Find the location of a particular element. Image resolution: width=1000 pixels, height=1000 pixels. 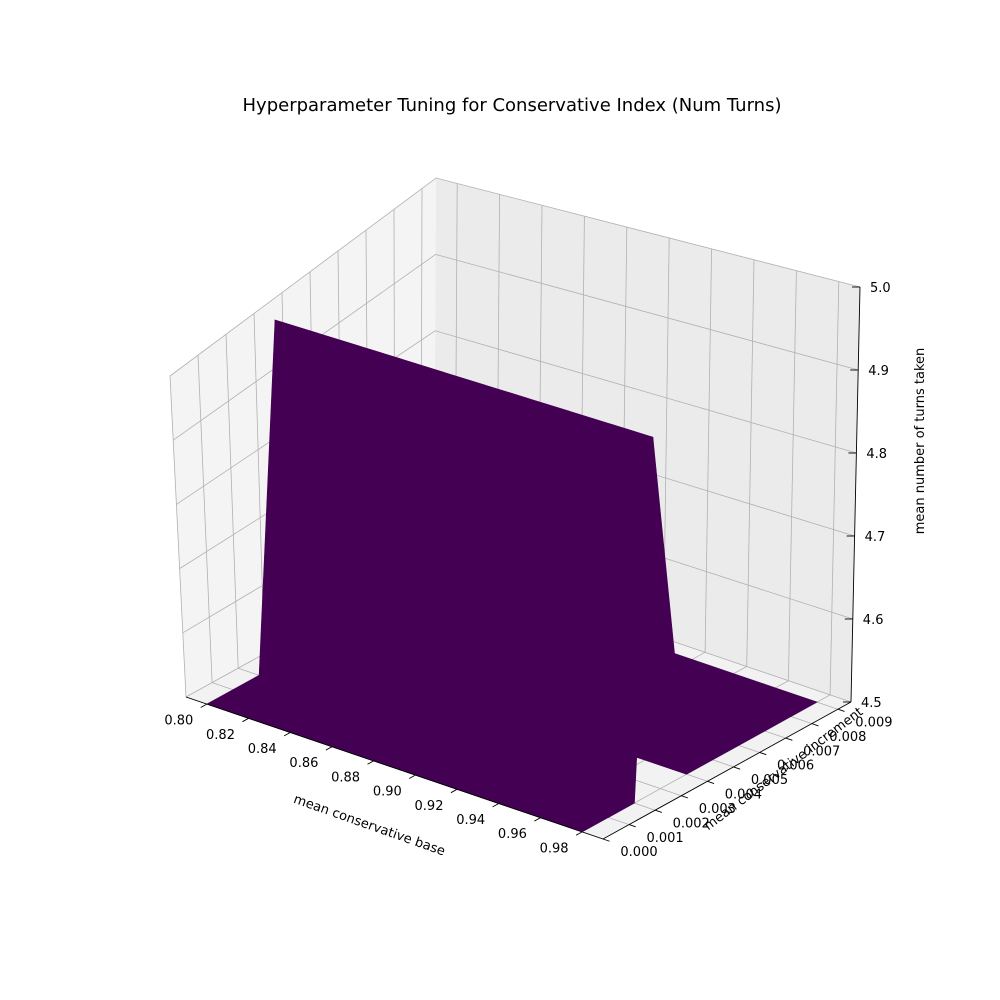

x-tick-label: 0.88 is located at coordinates (345, 777).